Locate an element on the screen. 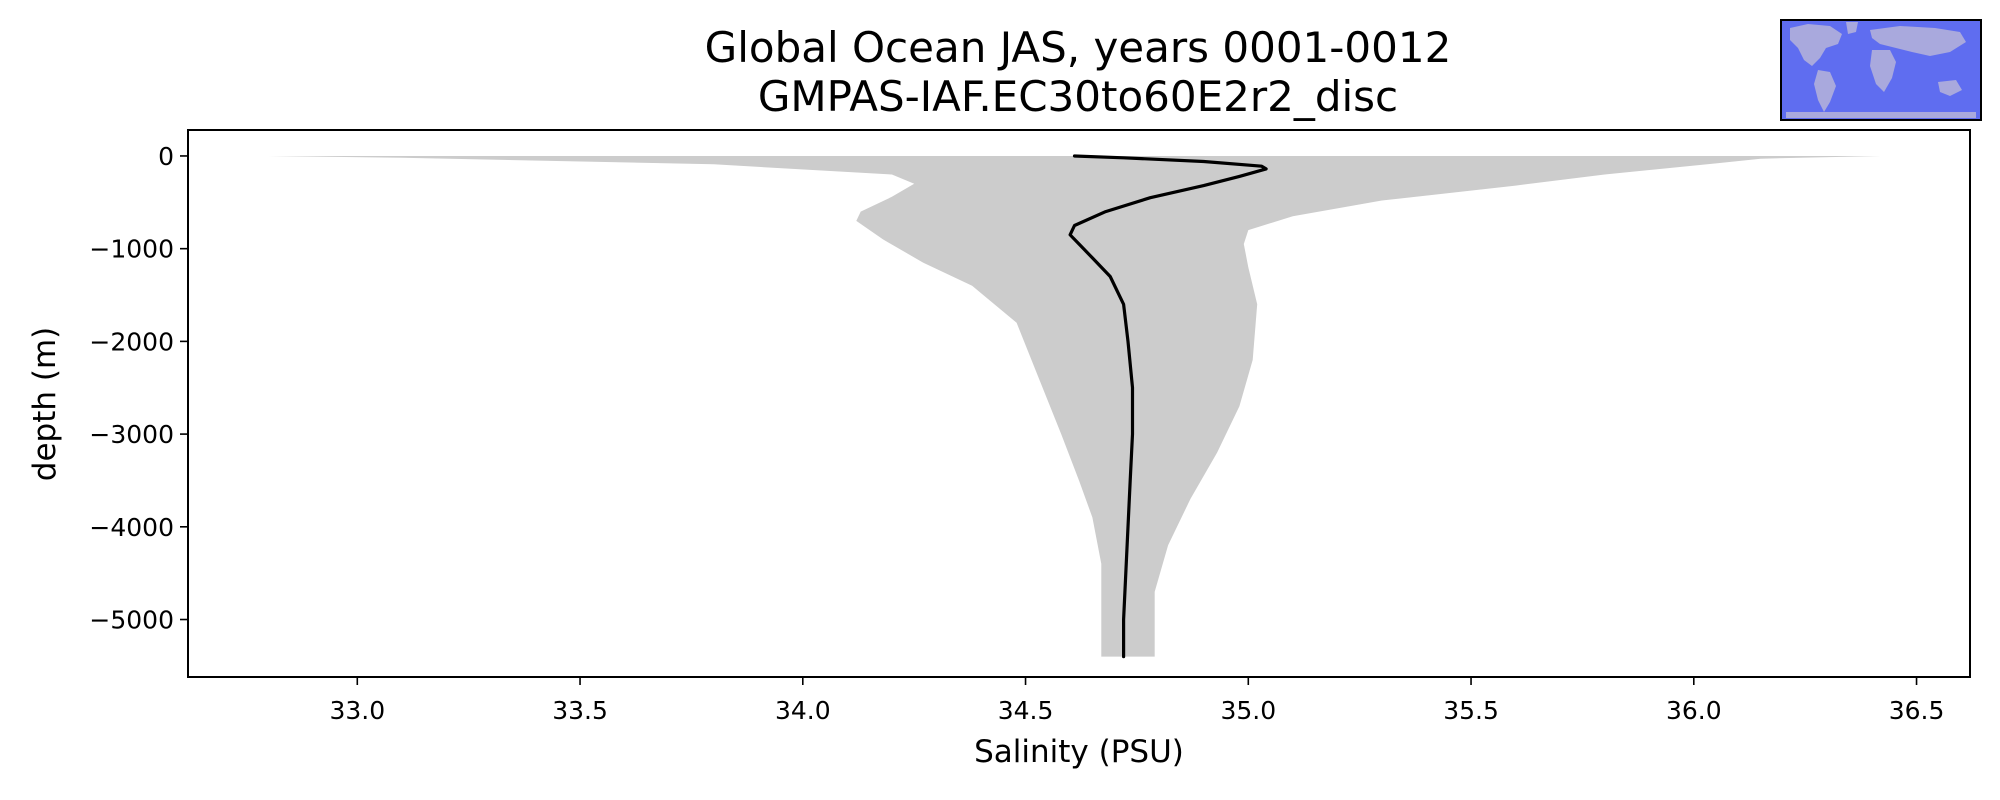 The width and height of the screenshot is (2000, 800). y-tick-label: −1000 is located at coordinates (131, 249).